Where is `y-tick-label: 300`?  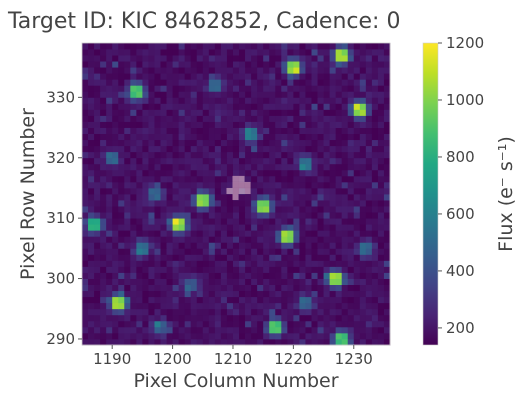
y-tick-label: 300 is located at coordinates (60, 279).